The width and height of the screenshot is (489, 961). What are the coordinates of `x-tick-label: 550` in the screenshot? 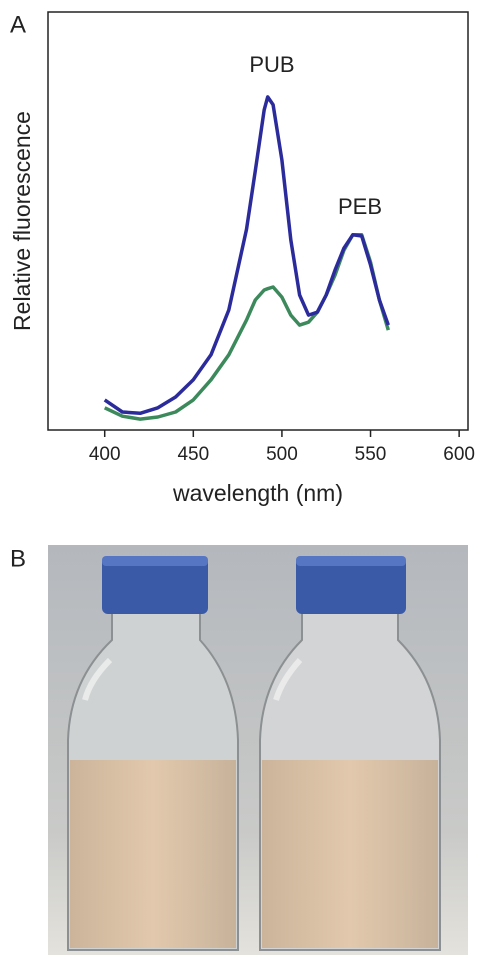 It's located at (371, 454).